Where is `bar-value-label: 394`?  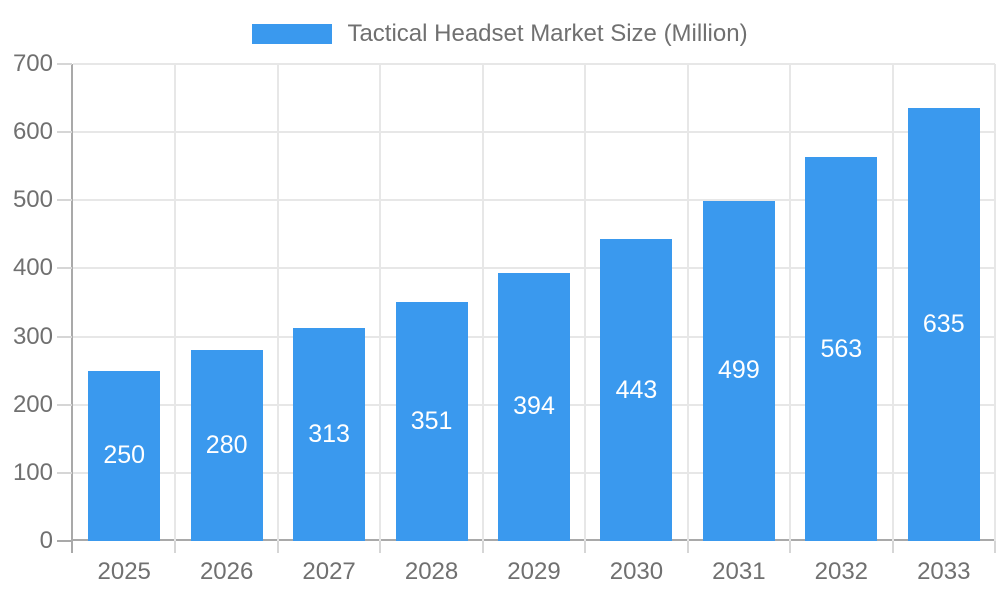 bar-value-label: 394 is located at coordinates (534, 406).